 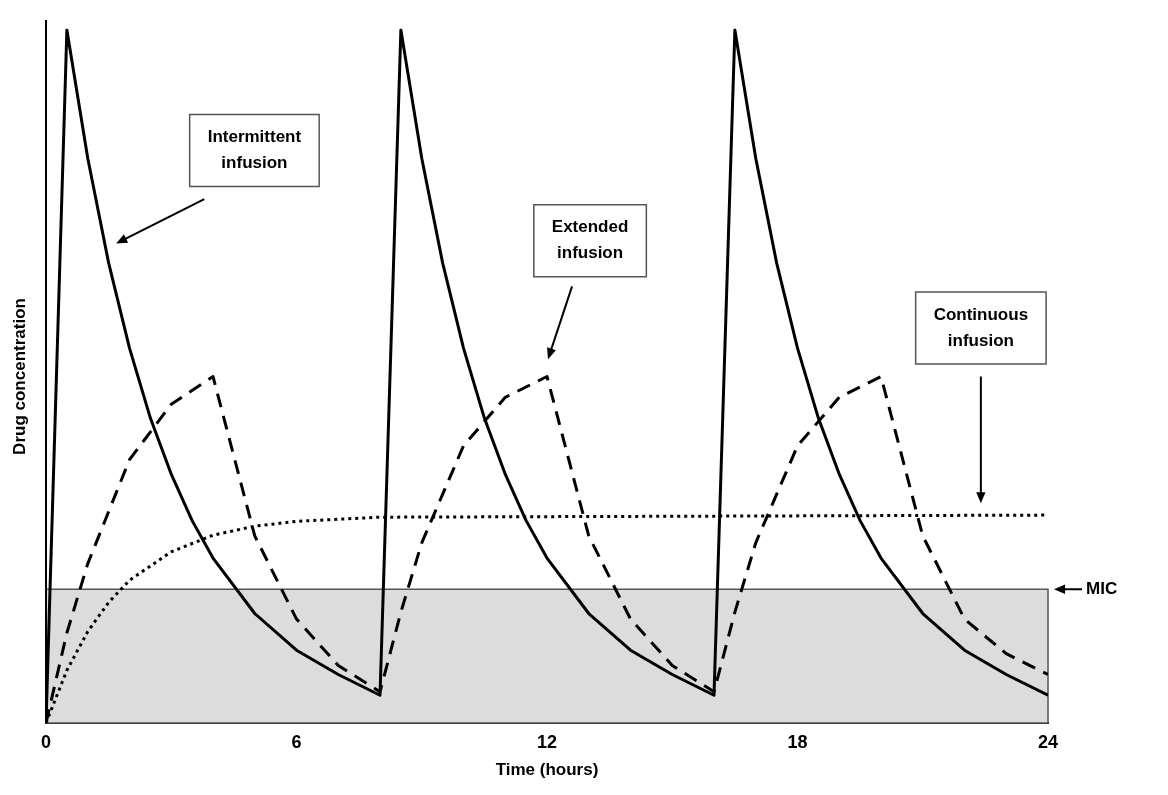 I want to click on x-tick-label: 6, so click(x=296, y=741).